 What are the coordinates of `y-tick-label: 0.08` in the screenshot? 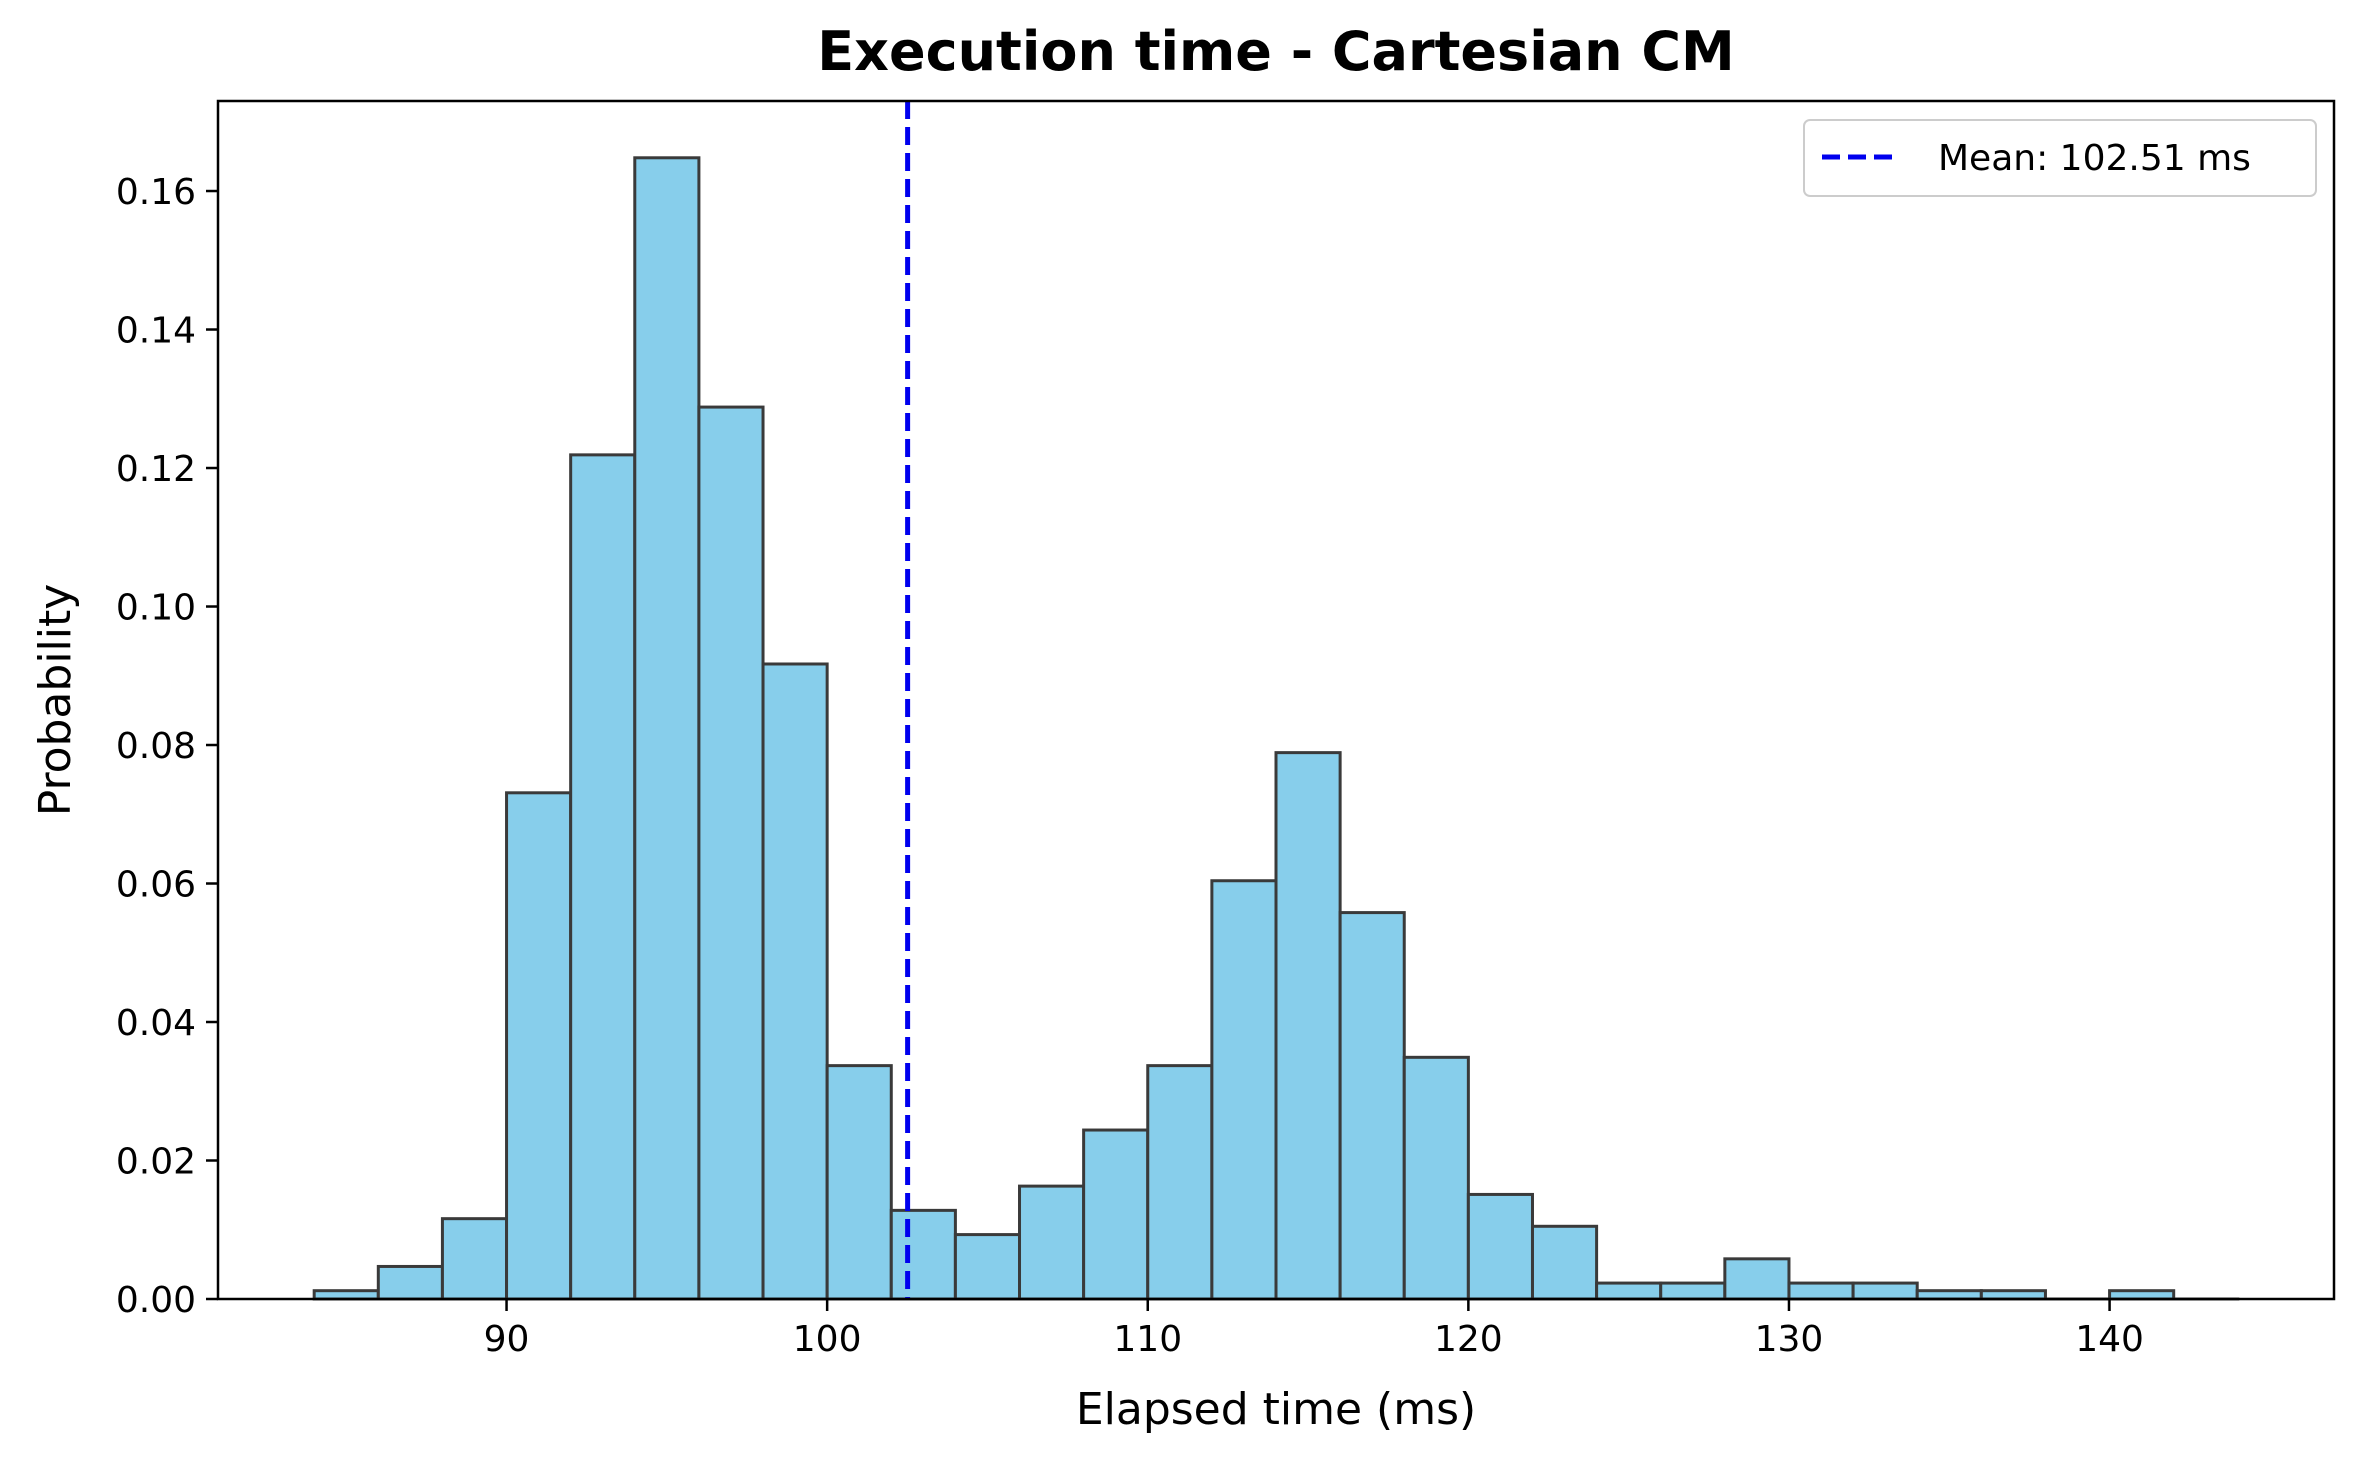 It's located at (156, 746).